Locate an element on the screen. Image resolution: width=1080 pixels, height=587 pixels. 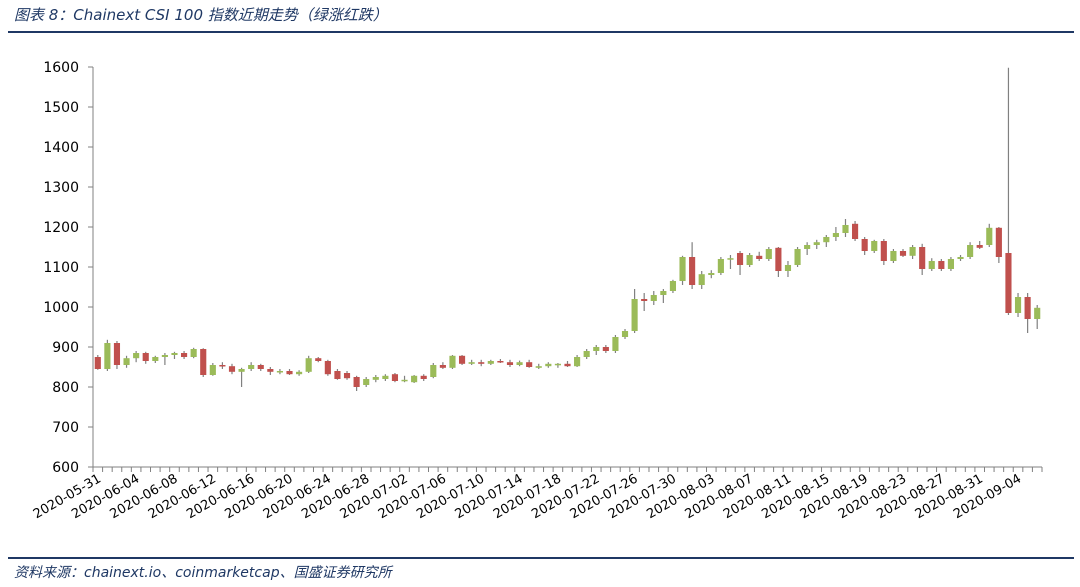
y-tick-label: 1600 is located at coordinates (61, 68).